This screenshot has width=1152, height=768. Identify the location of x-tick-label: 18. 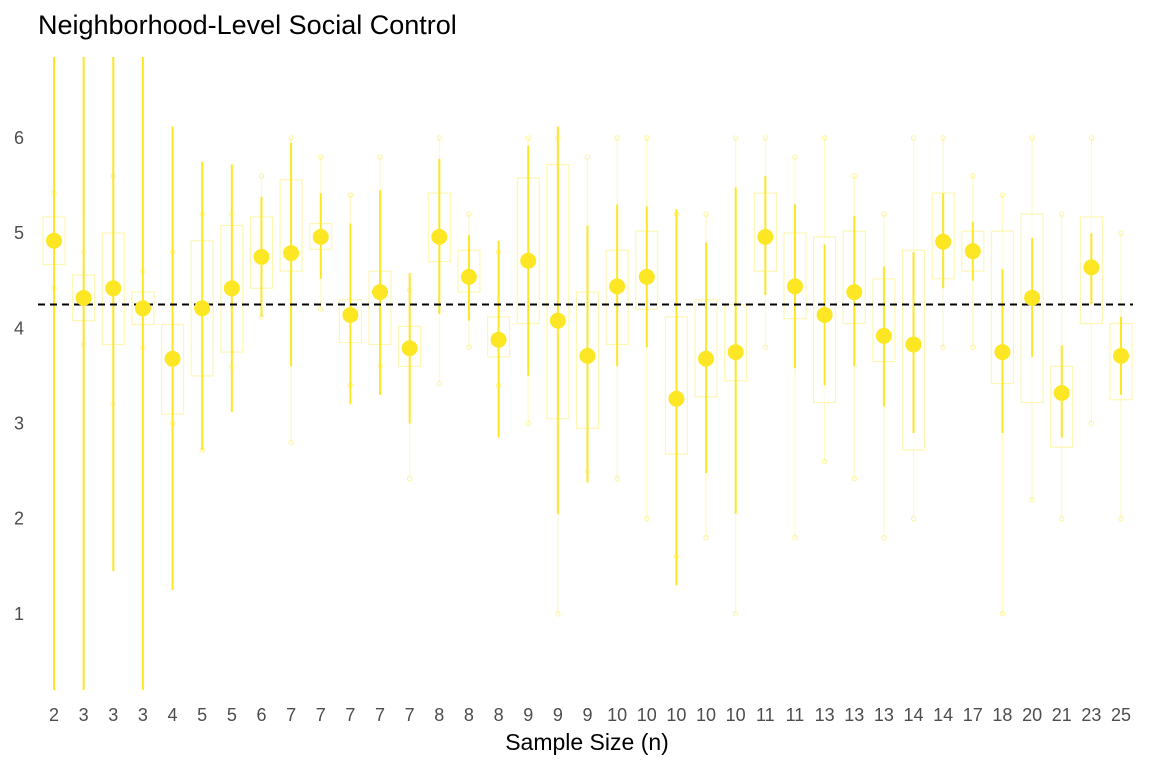
(1002, 715).